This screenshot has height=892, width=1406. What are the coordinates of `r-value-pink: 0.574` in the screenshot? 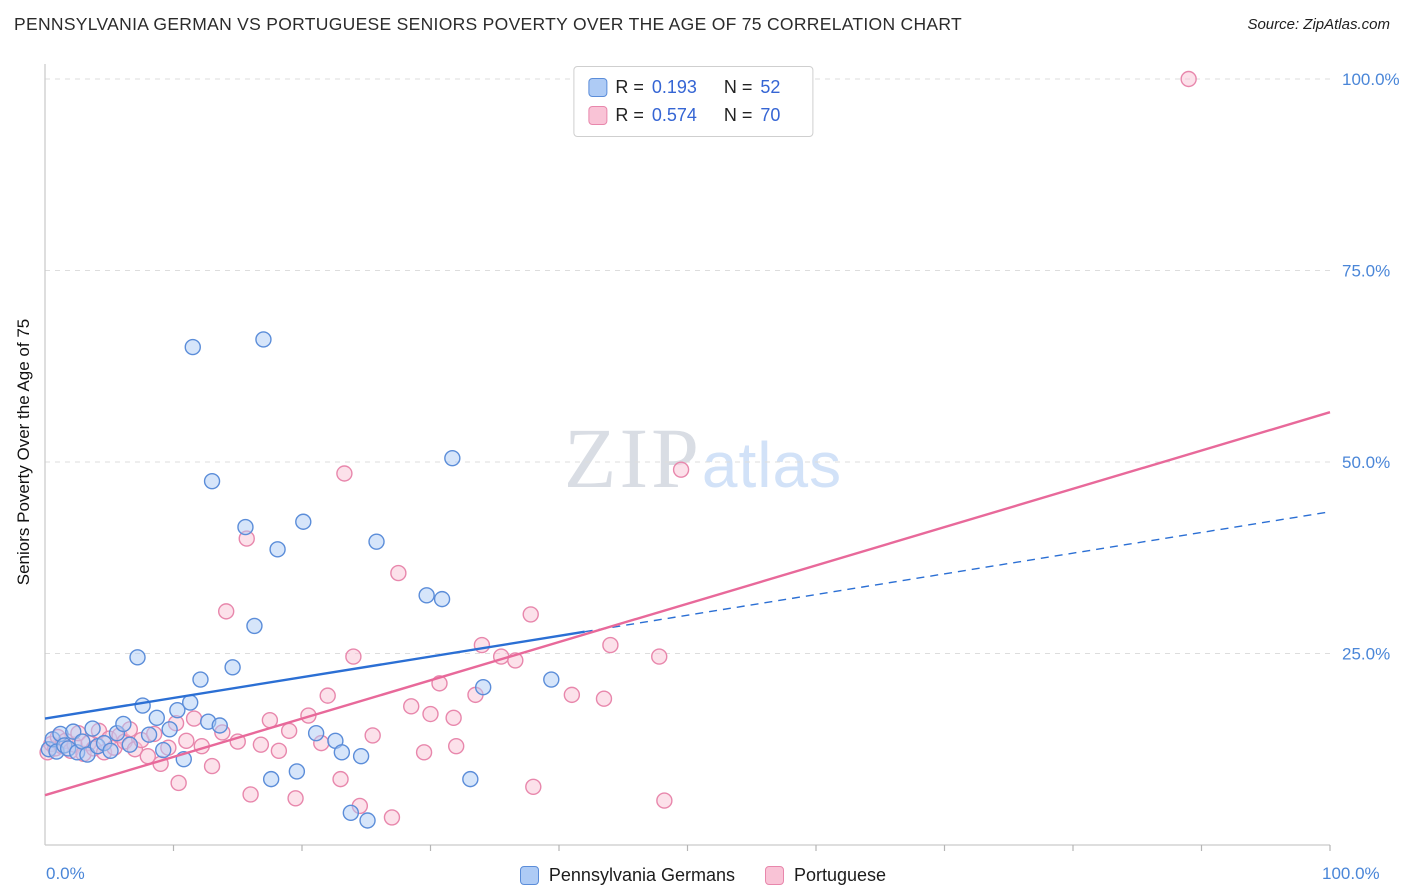 It's located at (674, 115).